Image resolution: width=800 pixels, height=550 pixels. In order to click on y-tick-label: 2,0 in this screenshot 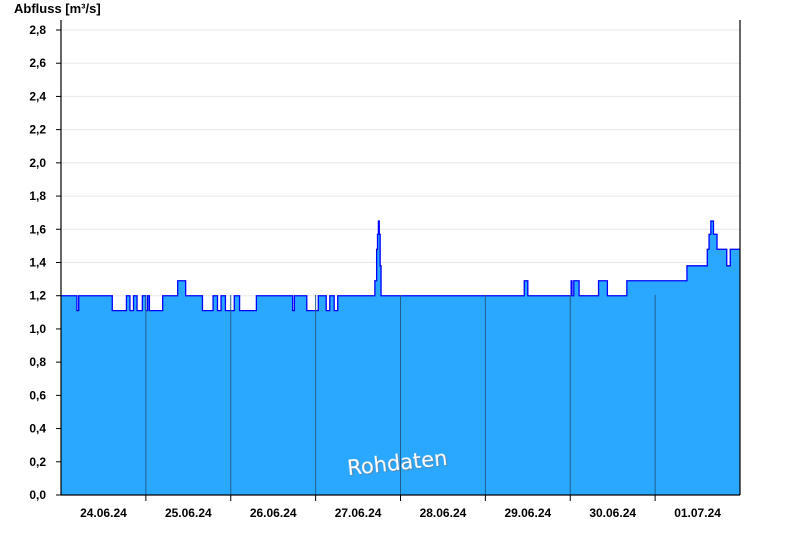, I will do `click(37, 163)`.